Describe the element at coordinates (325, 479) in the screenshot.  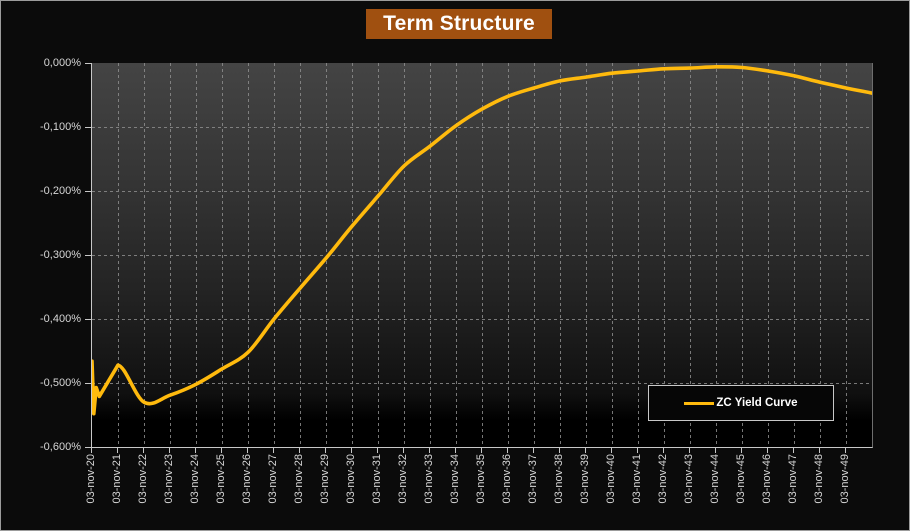
I see `x-axis-tick-label: 03-nov-29` at that location.